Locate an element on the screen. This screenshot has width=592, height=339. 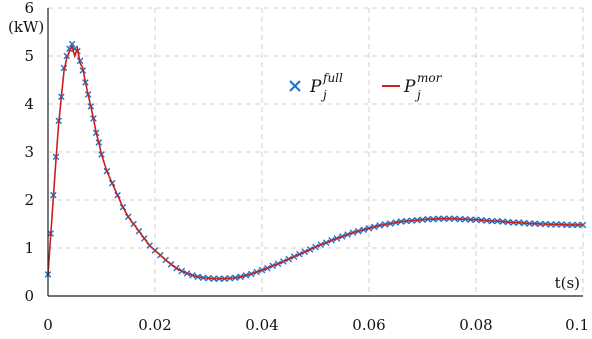
legend-superscript: full is located at coordinates (332, 78).